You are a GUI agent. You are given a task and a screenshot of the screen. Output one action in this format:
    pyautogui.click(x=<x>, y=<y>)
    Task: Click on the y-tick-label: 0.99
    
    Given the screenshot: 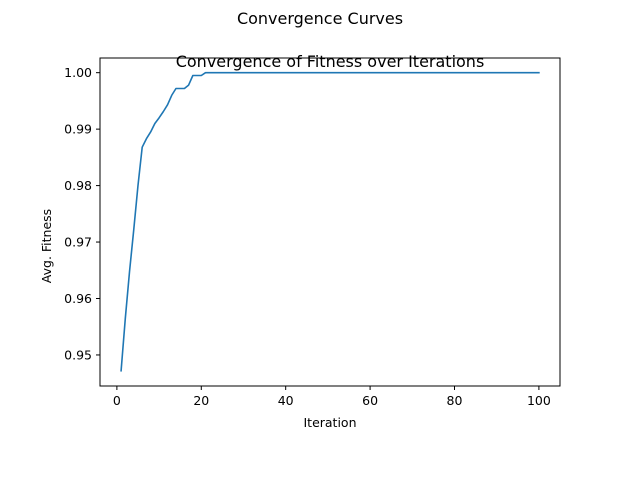 What is the action you would take?
    pyautogui.click(x=78, y=129)
    